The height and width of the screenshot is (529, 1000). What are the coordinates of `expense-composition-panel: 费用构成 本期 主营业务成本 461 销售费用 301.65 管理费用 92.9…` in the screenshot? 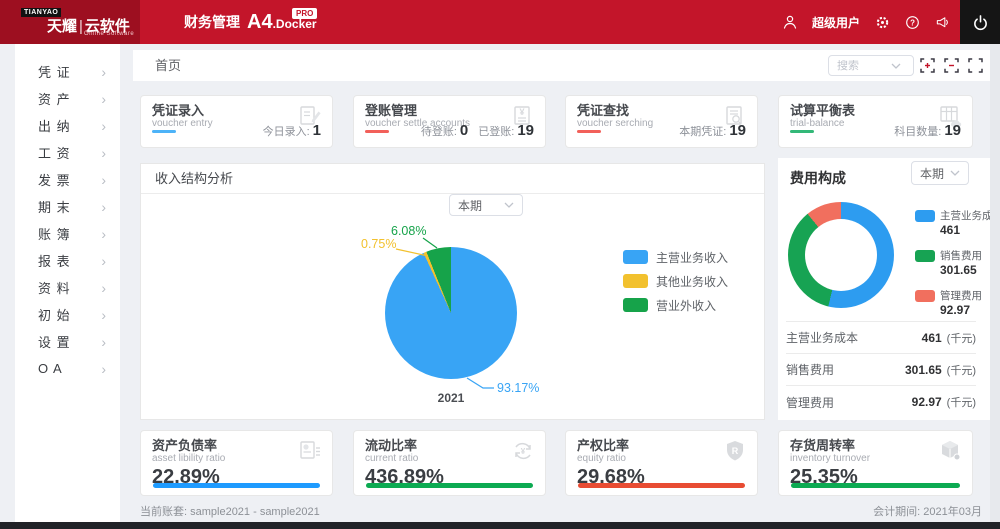 It's located at (889, 289).